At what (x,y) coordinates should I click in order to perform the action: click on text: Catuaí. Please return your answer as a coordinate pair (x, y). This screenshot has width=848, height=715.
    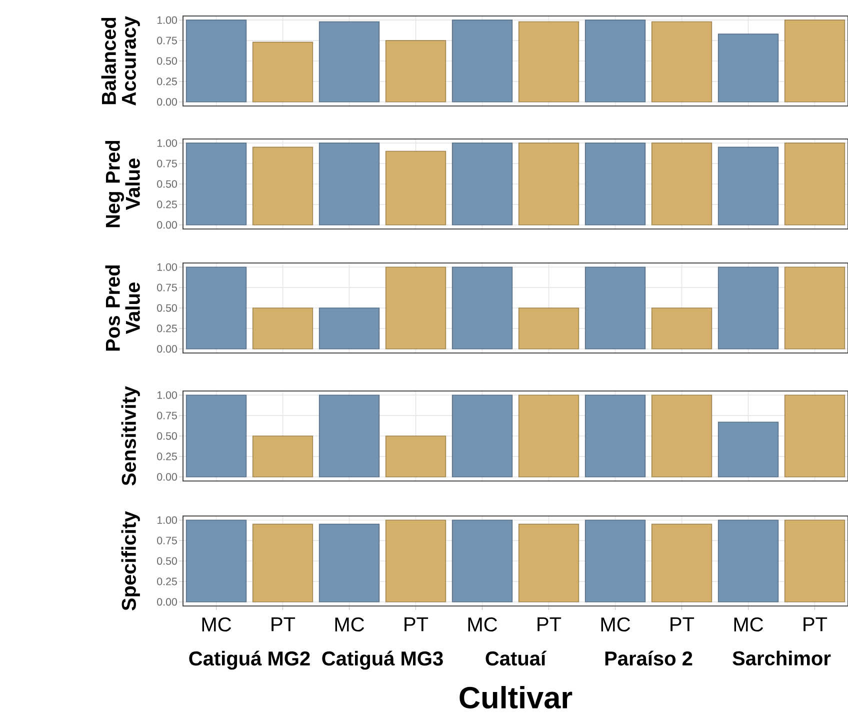
    Looking at the image, I should click on (516, 658).